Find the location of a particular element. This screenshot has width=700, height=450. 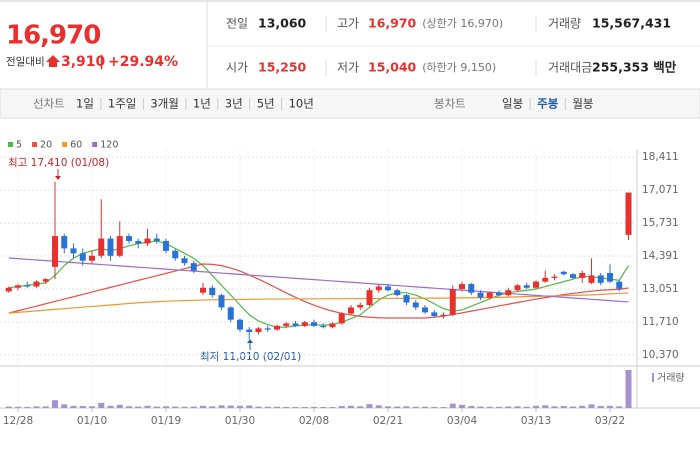

x-tick-label: 12/28 is located at coordinates (18, 421).